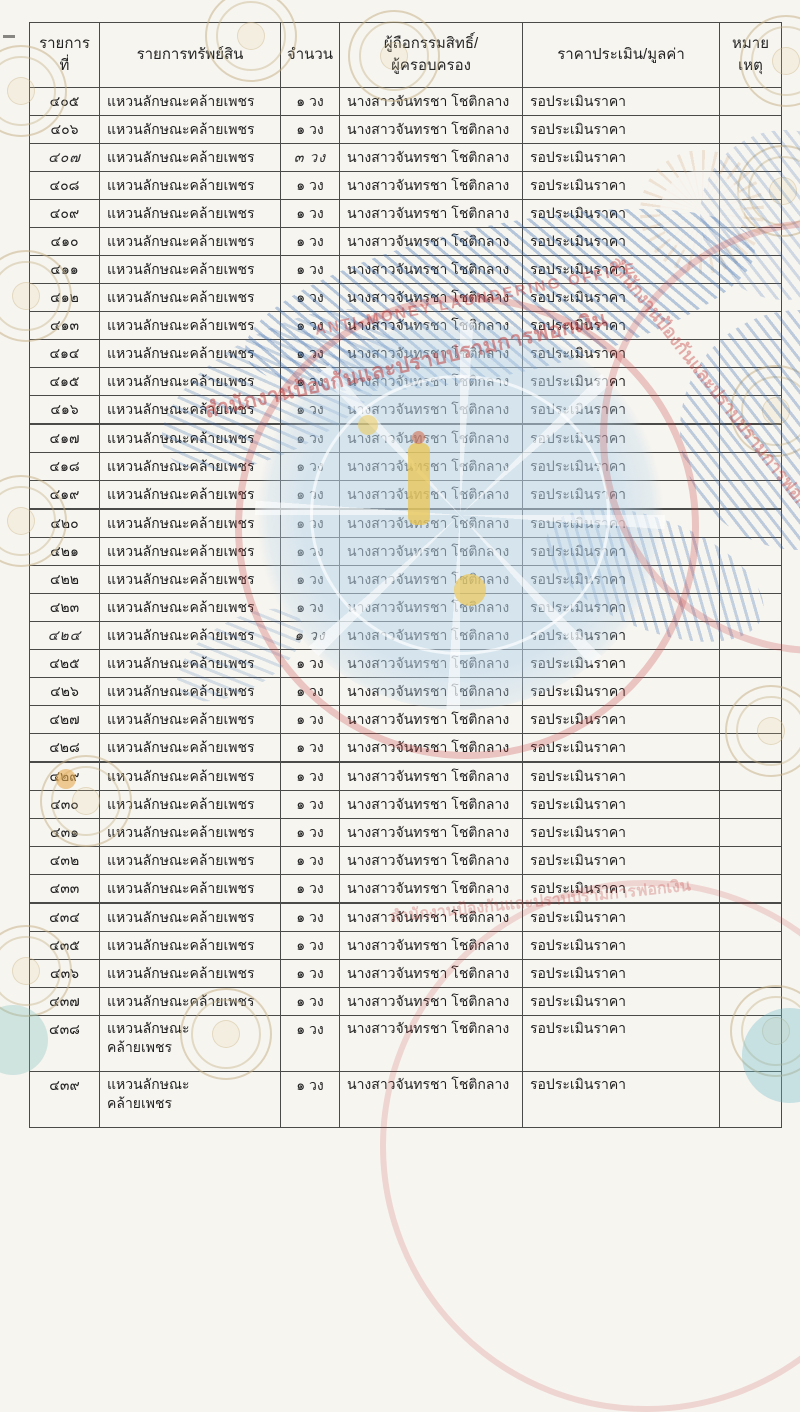  What do you see at coordinates (64, 185) in the screenshot?
I see `cell-item-no: ๔๐๘` at bounding box center [64, 185].